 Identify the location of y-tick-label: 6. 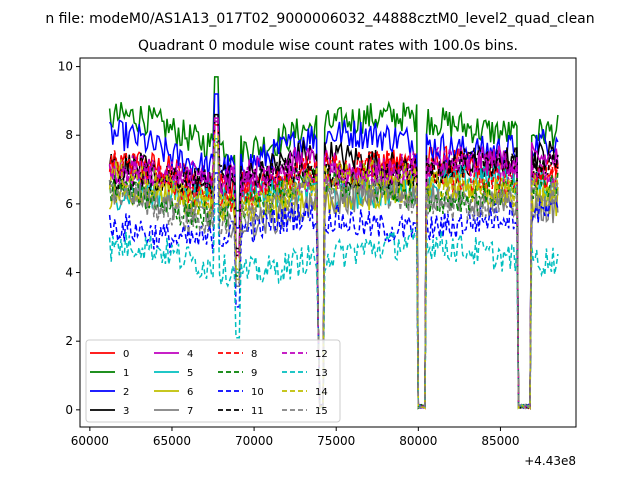
(69, 204).